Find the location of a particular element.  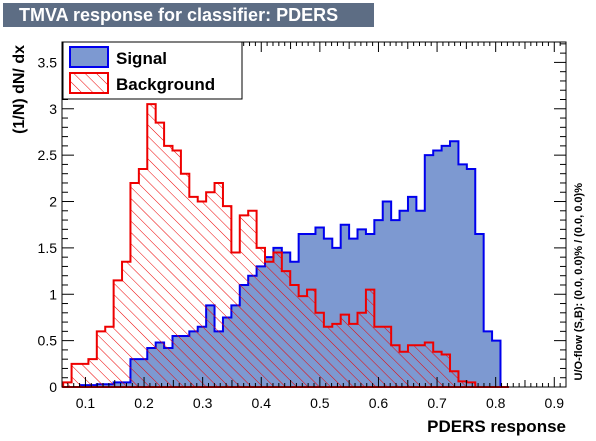

y-tick-label: 1 is located at coordinates (53, 294).